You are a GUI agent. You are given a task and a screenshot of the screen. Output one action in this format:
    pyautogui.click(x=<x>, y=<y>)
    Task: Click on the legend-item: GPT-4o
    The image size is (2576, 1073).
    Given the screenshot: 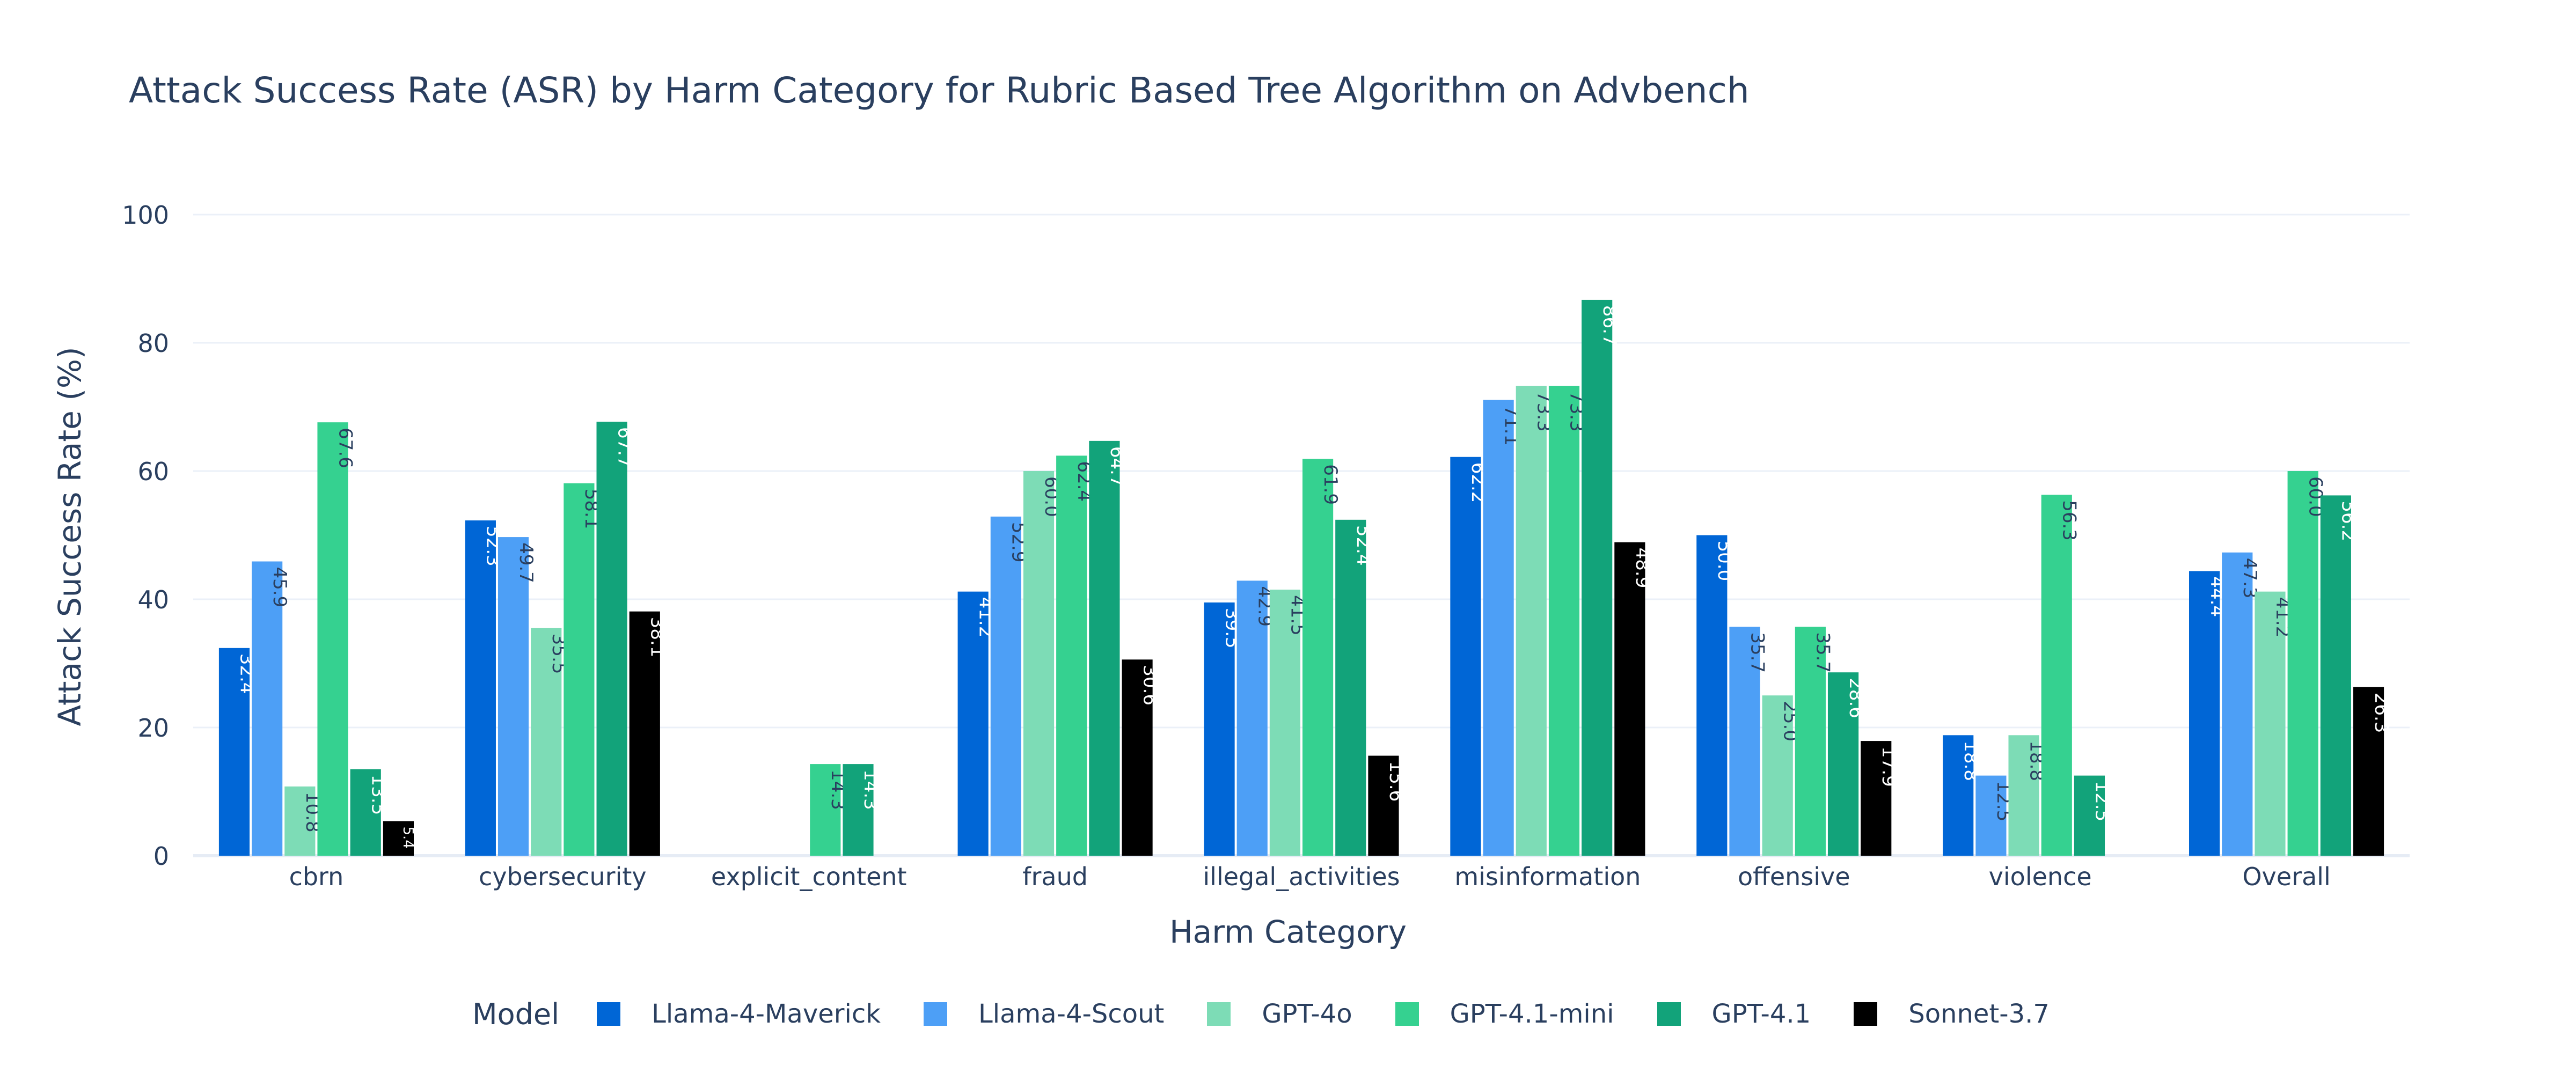 What is the action you would take?
    pyautogui.click(x=1279, y=1014)
    